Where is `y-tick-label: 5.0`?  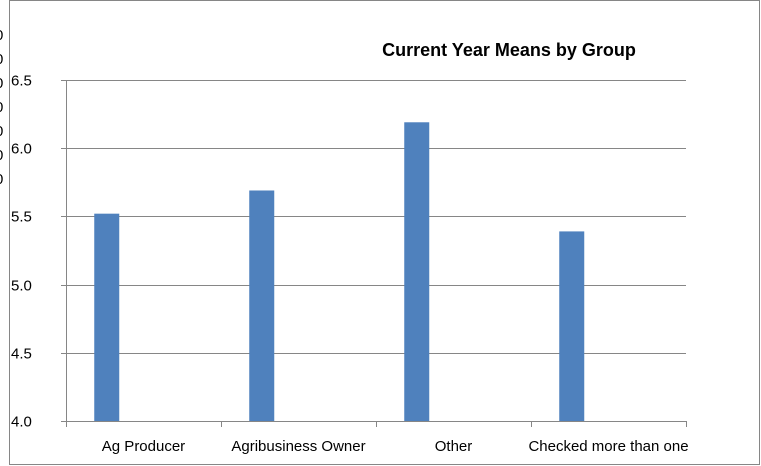 y-tick-label: 5.0 is located at coordinates (21, 286).